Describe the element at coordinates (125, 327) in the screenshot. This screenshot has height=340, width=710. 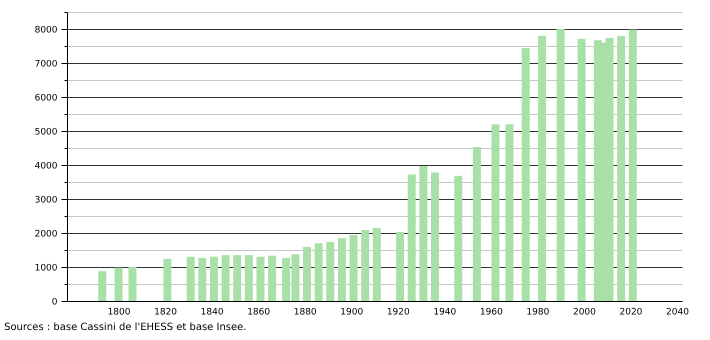
I see `source-note: Sources : base Cassini de l'EHESS et base Insee.` at that location.